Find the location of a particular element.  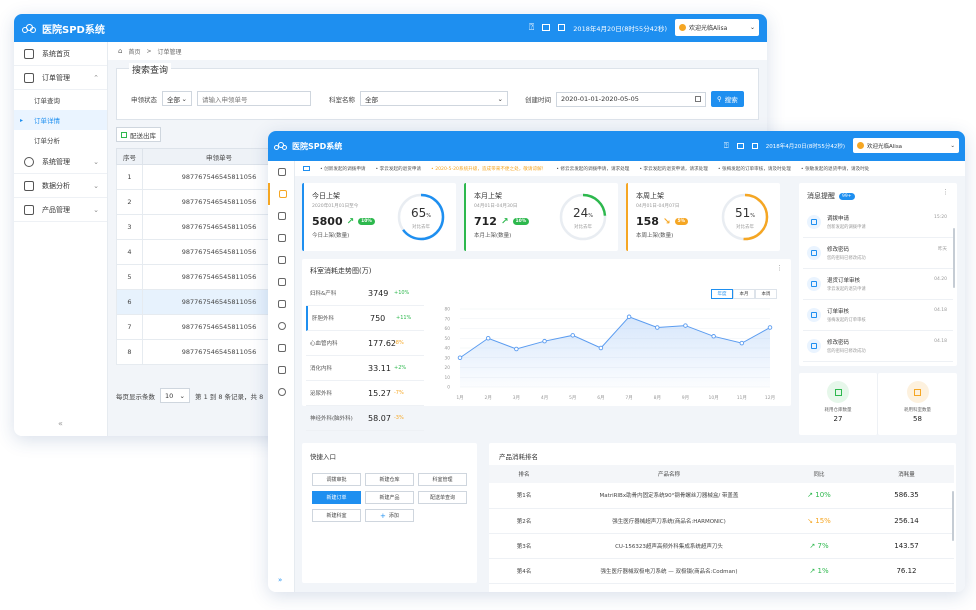

department-item: 消化内科 33.11 +2% is located at coordinates (365, 368).